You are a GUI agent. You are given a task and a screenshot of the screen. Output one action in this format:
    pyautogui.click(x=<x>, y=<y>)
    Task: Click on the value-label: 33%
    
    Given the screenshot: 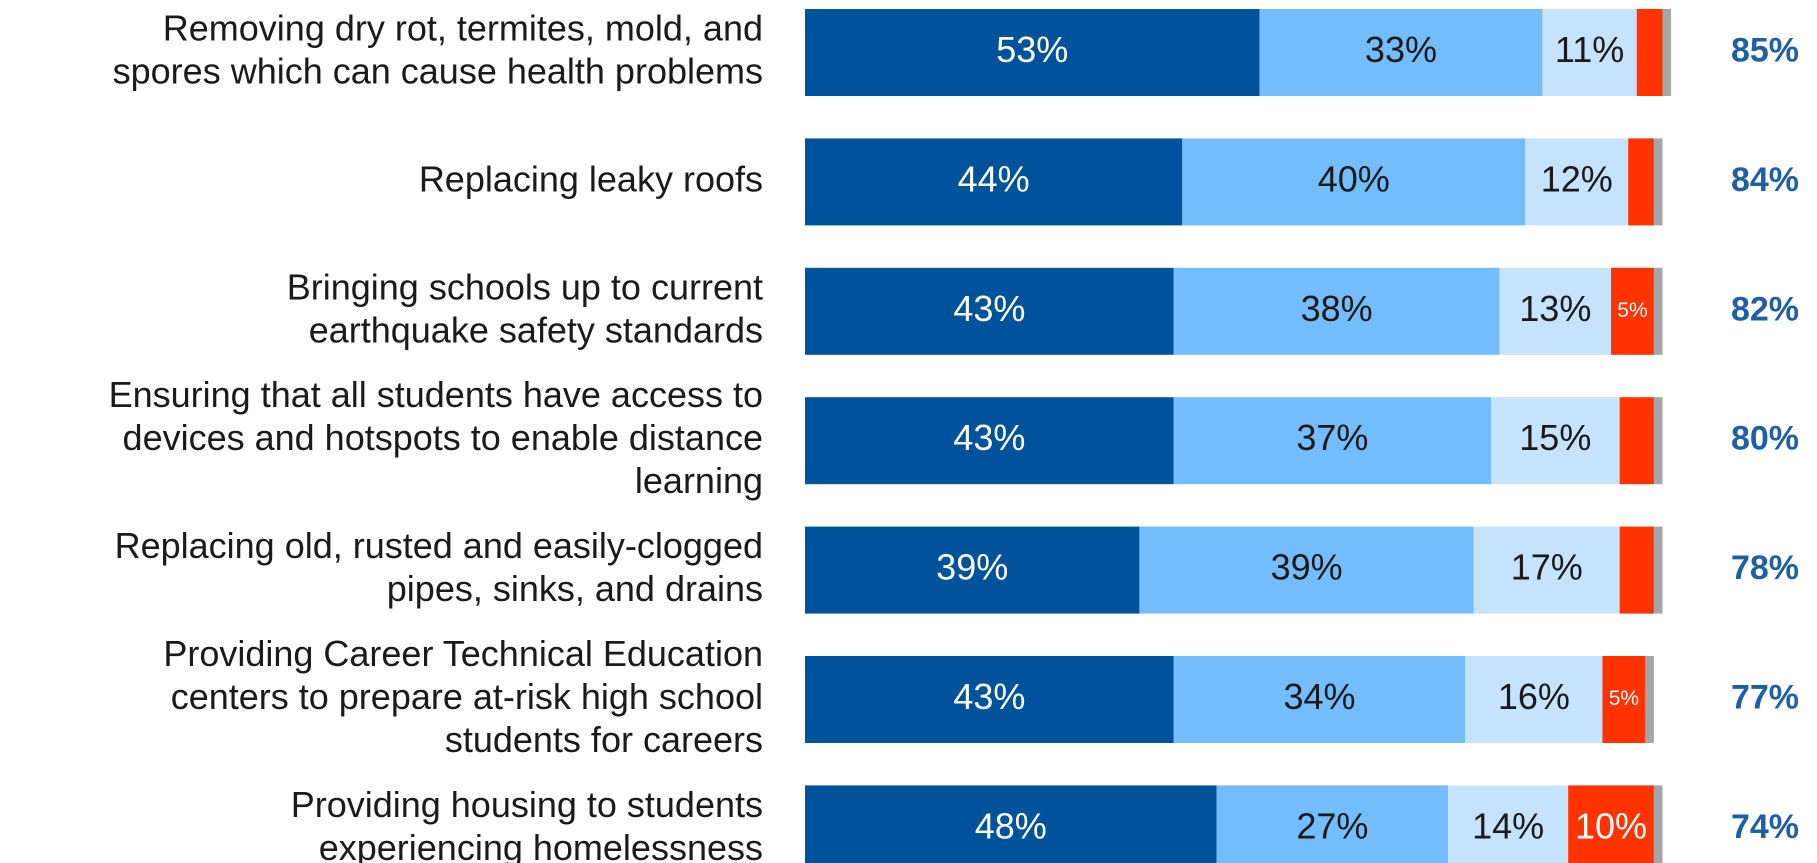 What is the action you would take?
    pyautogui.click(x=1401, y=49)
    